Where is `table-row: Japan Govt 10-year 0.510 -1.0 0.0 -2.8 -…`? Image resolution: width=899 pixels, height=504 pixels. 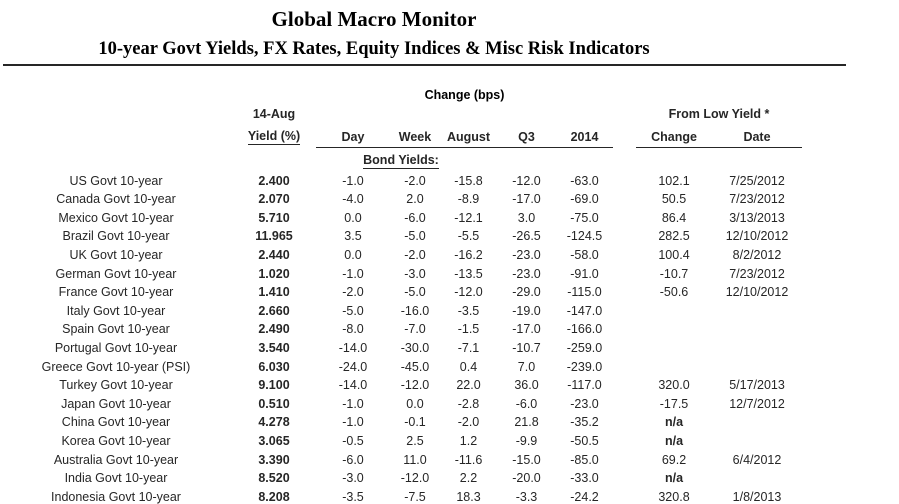
table-row: Japan Govt 10-year 0.510 -1.0 0.0 -2.8 -… is located at coordinates (401, 401).